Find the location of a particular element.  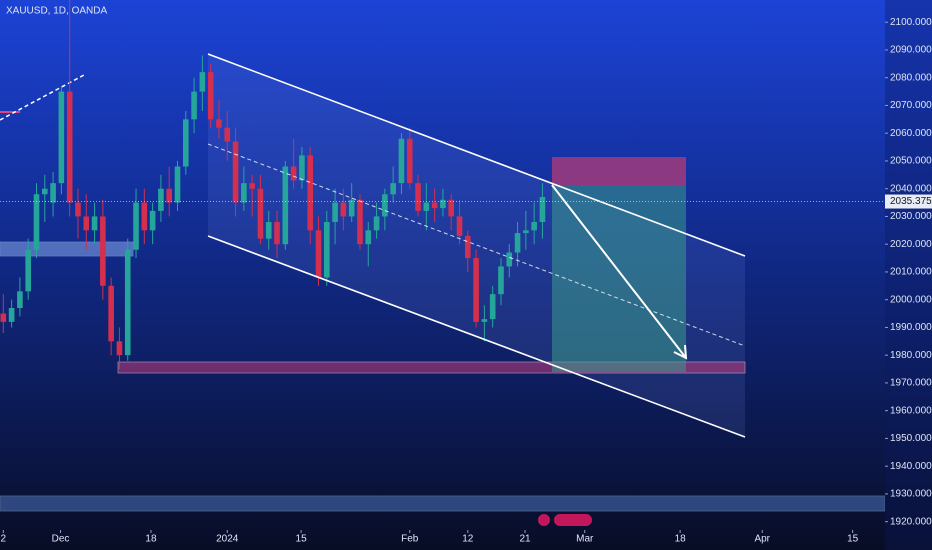

x-tick-label: 21 is located at coordinates (525, 539).